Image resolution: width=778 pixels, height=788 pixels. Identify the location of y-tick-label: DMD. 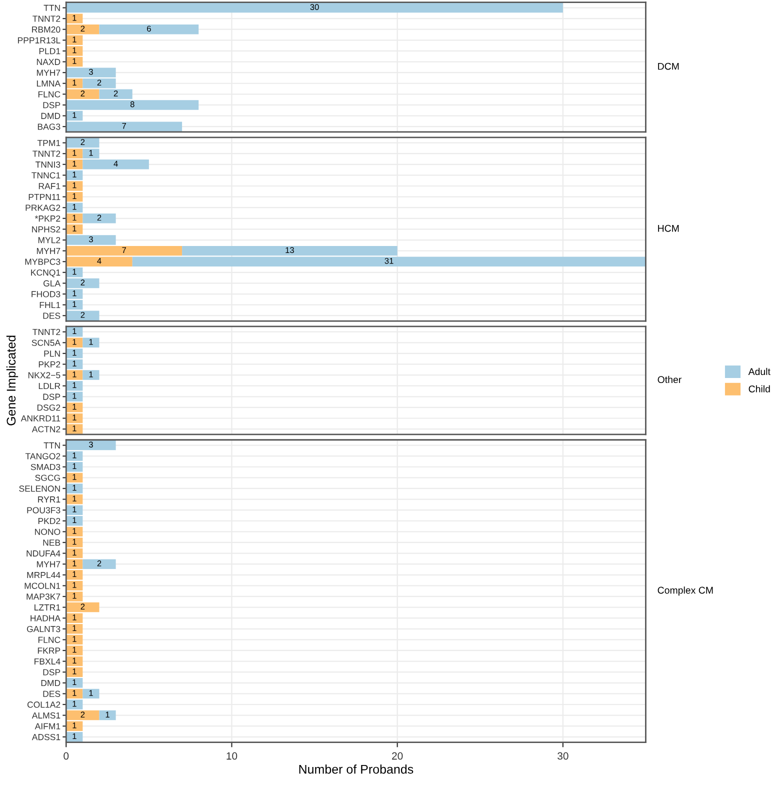
(50, 115).